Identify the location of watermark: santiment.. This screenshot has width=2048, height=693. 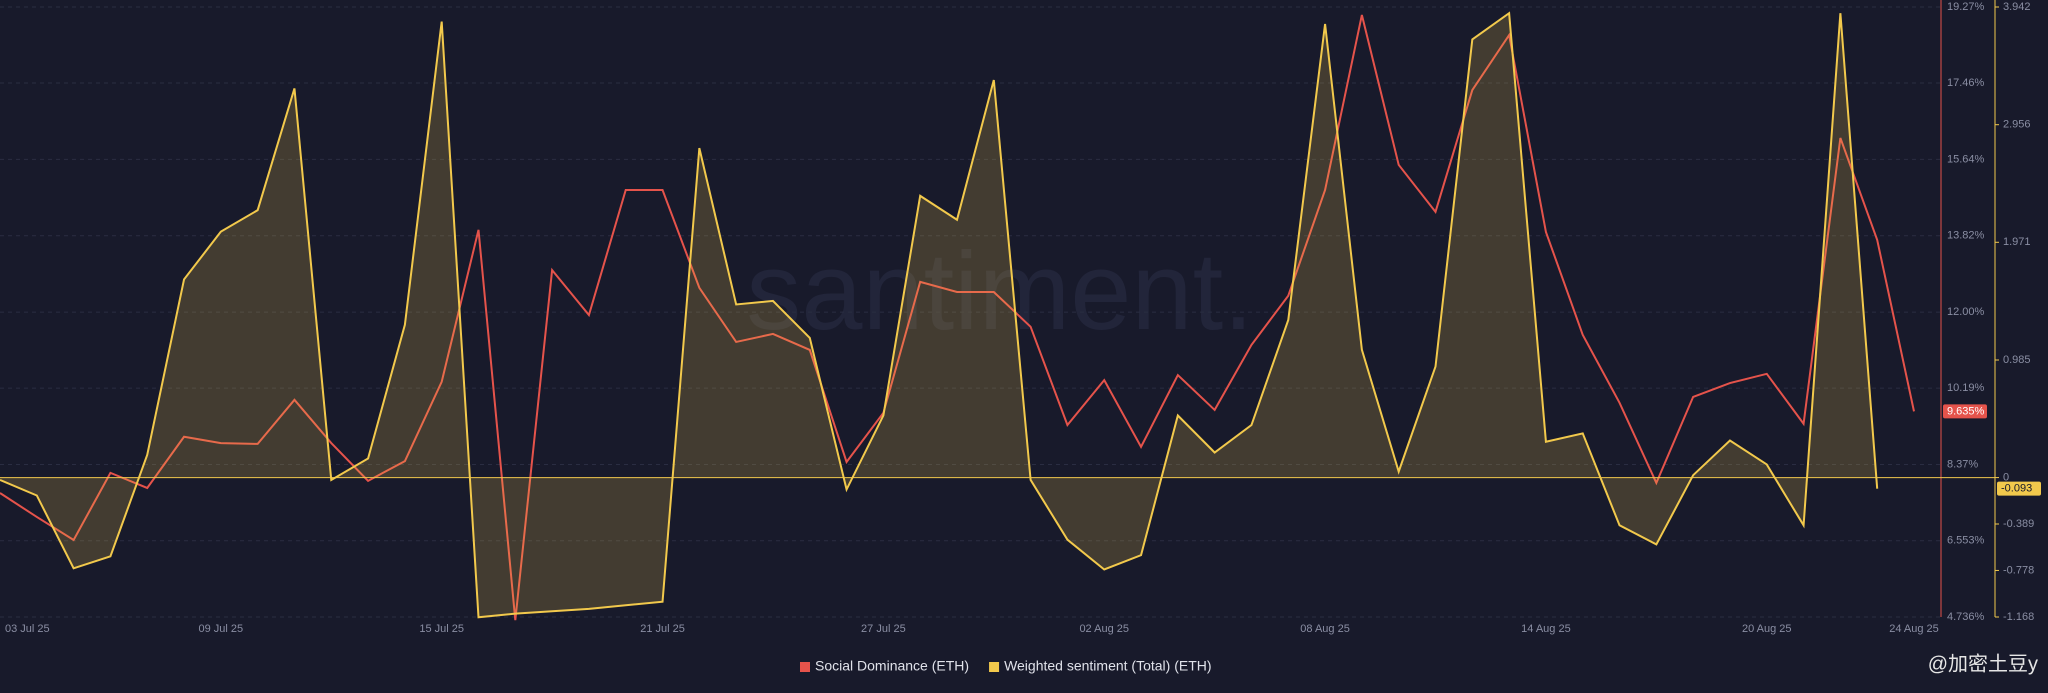
(999, 291).